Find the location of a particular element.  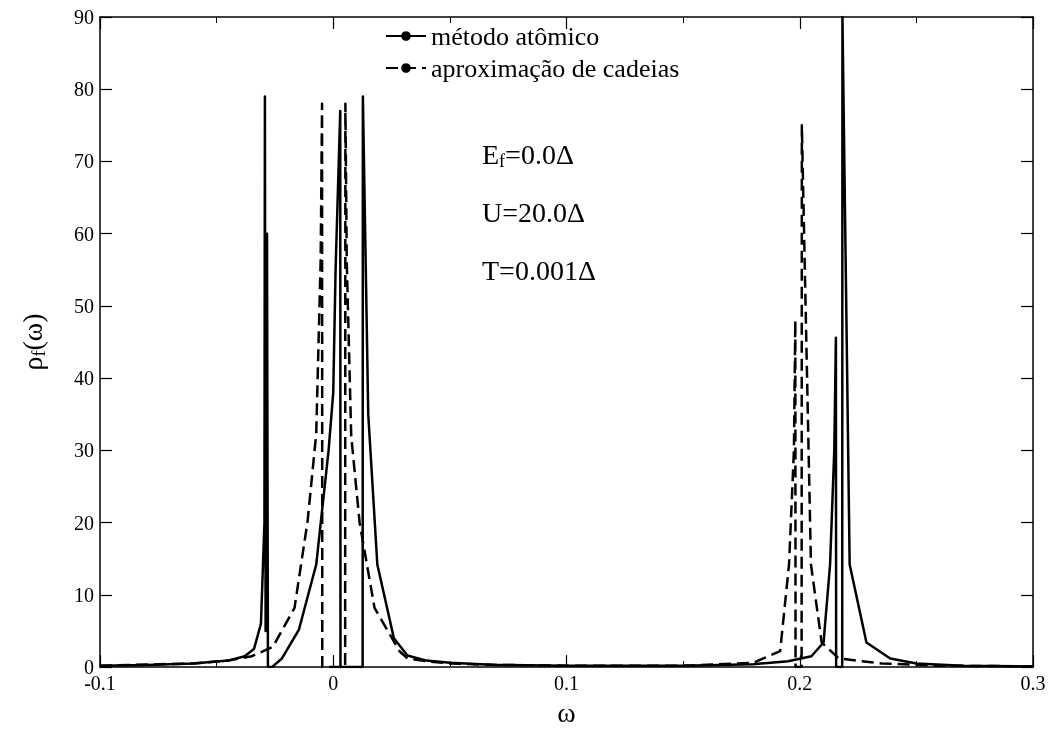

x-tick-label: 0.1 is located at coordinates (566, 683).